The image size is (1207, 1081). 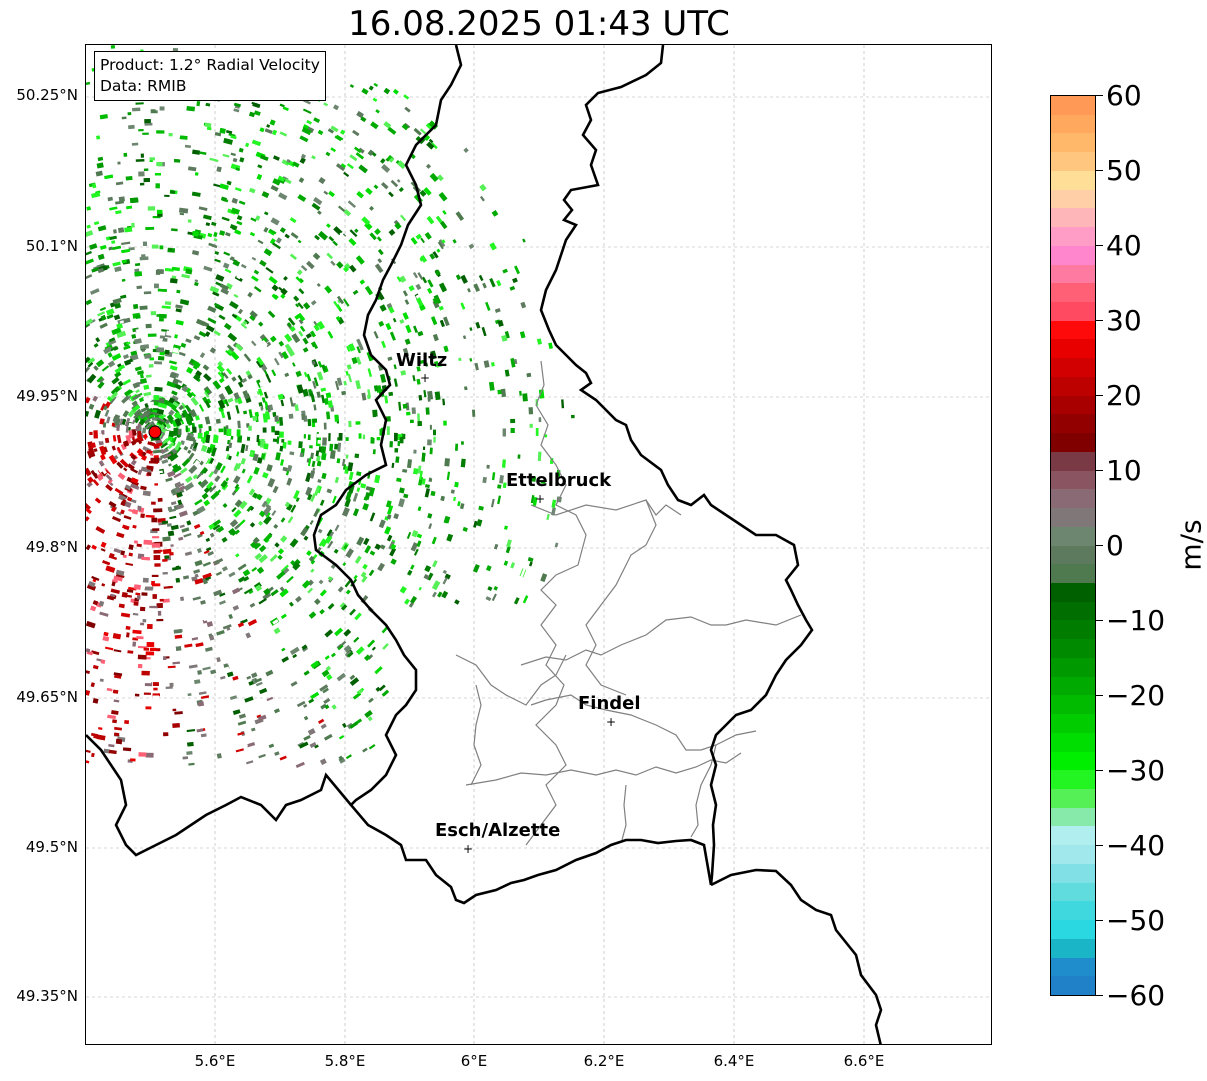 I want to click on city-label-wiltz: Wiltz, so click(x=422, y=360).